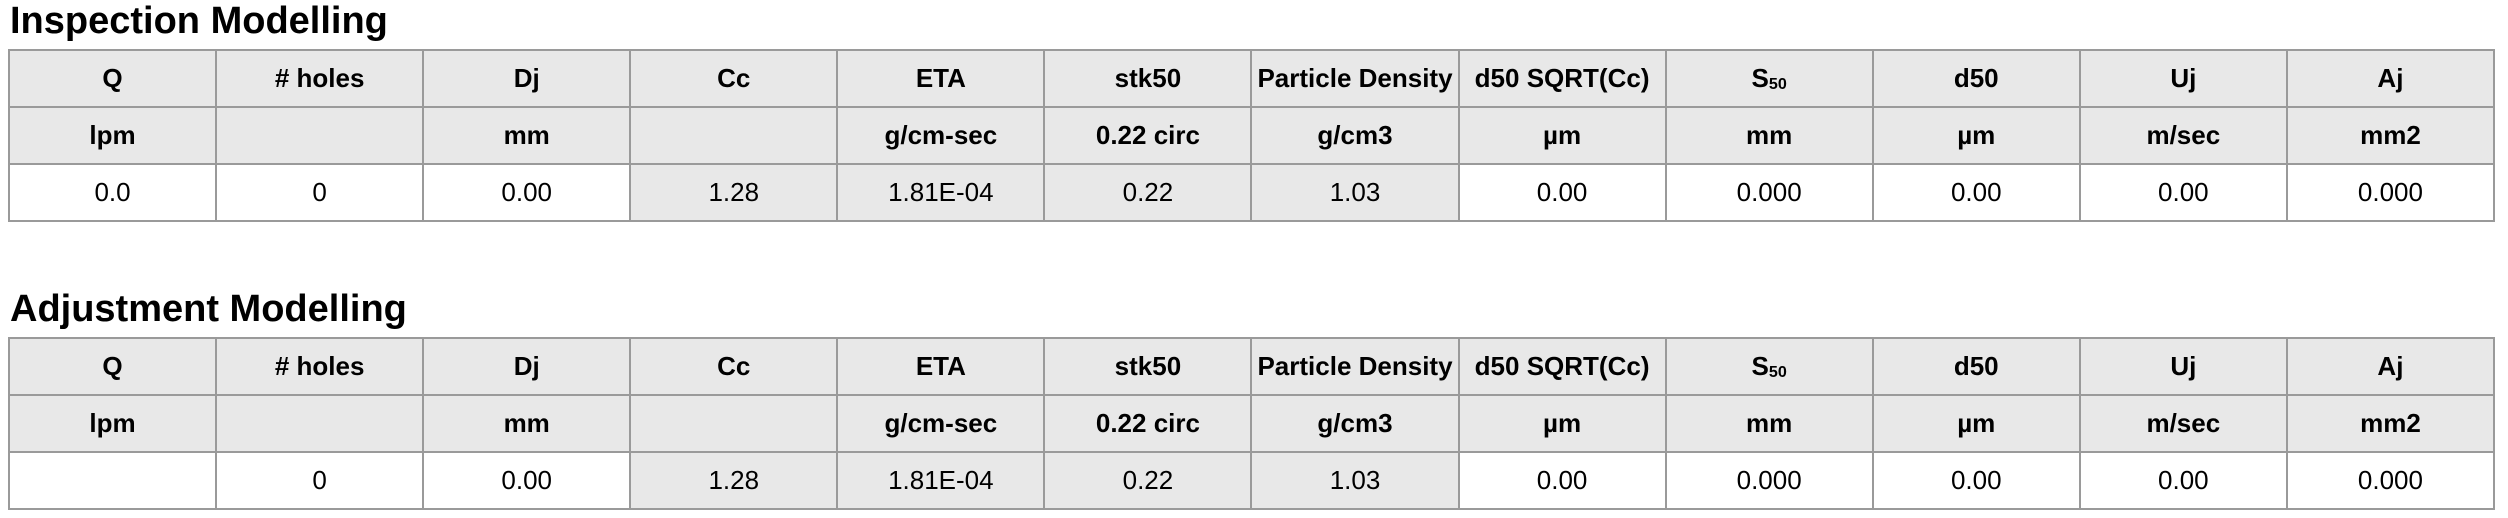  Describe the element at coordinates (112, 192) in the screenshot. I see `cell-q: 0.0` at that location.